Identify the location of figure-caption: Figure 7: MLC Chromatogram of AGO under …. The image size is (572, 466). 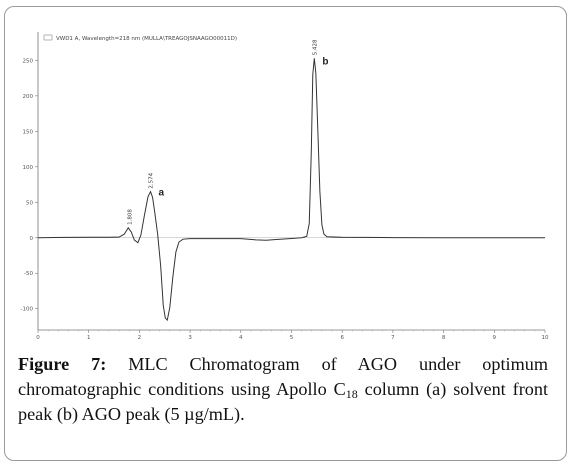
(283, 389).